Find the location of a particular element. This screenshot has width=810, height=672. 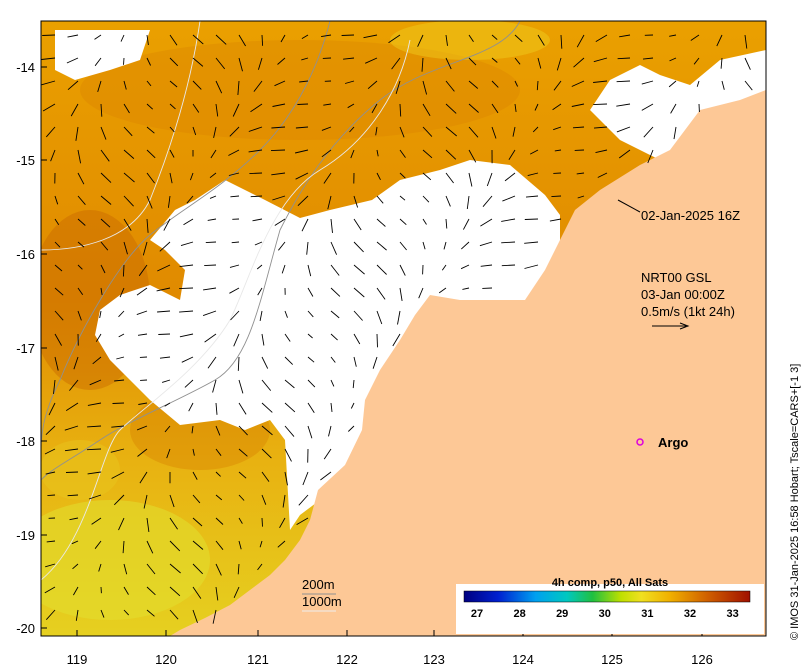

y-tick-label: -15 is located at coordinates (25, 160).